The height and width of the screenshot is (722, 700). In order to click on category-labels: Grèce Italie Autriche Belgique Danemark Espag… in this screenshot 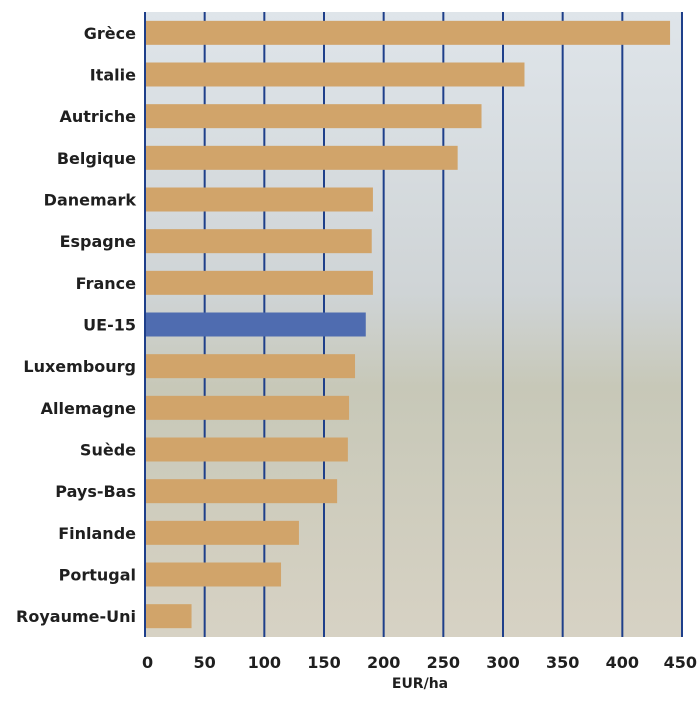, I will do `click(76, 325)`.